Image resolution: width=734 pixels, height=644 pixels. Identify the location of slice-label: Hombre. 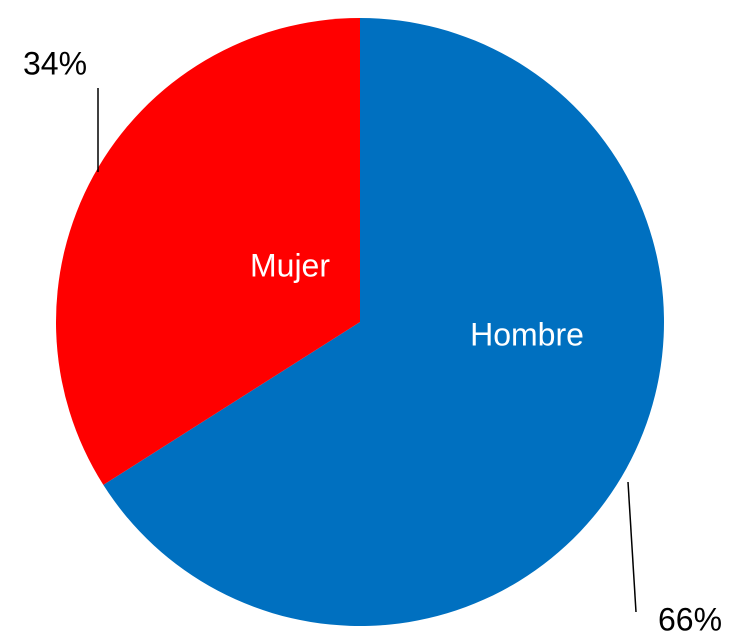
(527, 334).